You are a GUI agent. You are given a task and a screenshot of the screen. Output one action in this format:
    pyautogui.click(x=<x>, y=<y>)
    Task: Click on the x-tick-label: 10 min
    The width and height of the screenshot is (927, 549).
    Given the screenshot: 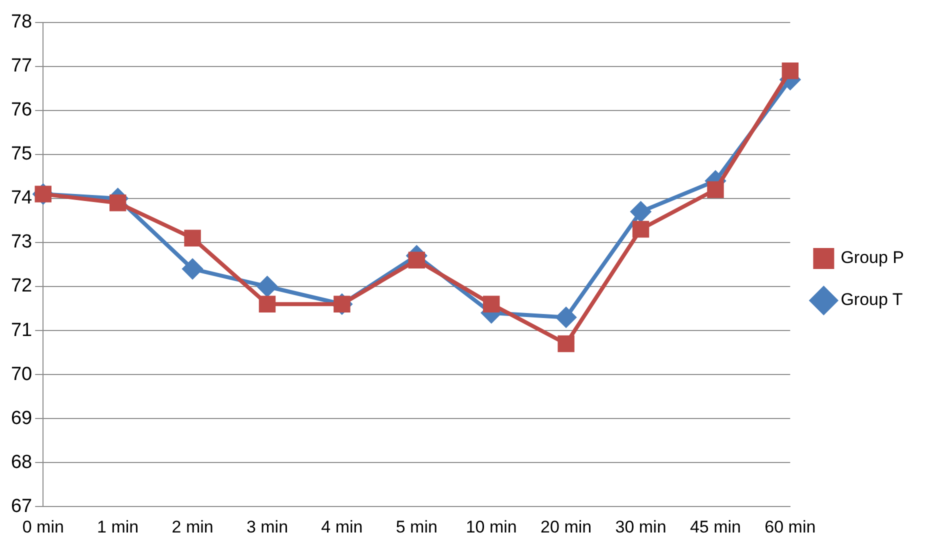 What is the action you would take?
    pyautogui.click(x=491, y=526)
    